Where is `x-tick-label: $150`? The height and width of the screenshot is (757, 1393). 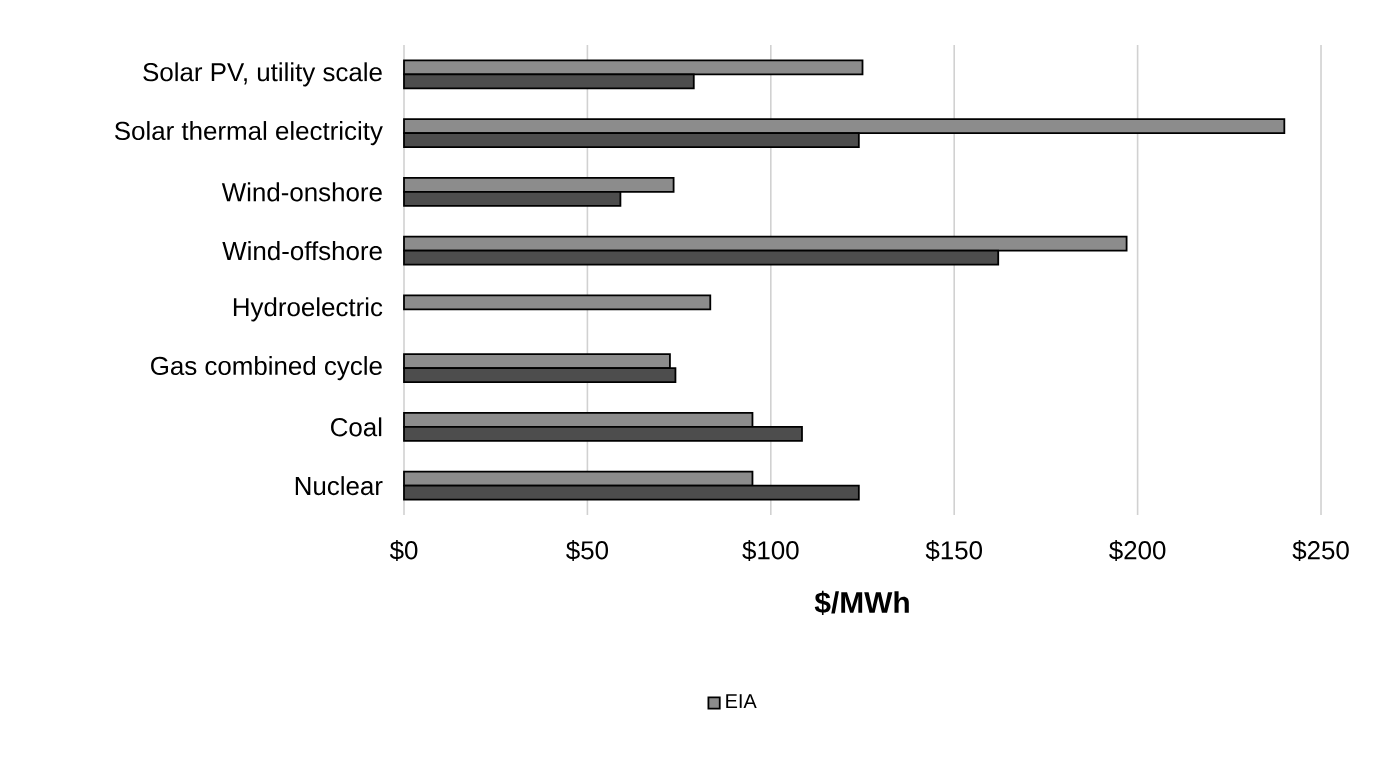 x-tick-label: $150 is located at coordinates (954, 550).